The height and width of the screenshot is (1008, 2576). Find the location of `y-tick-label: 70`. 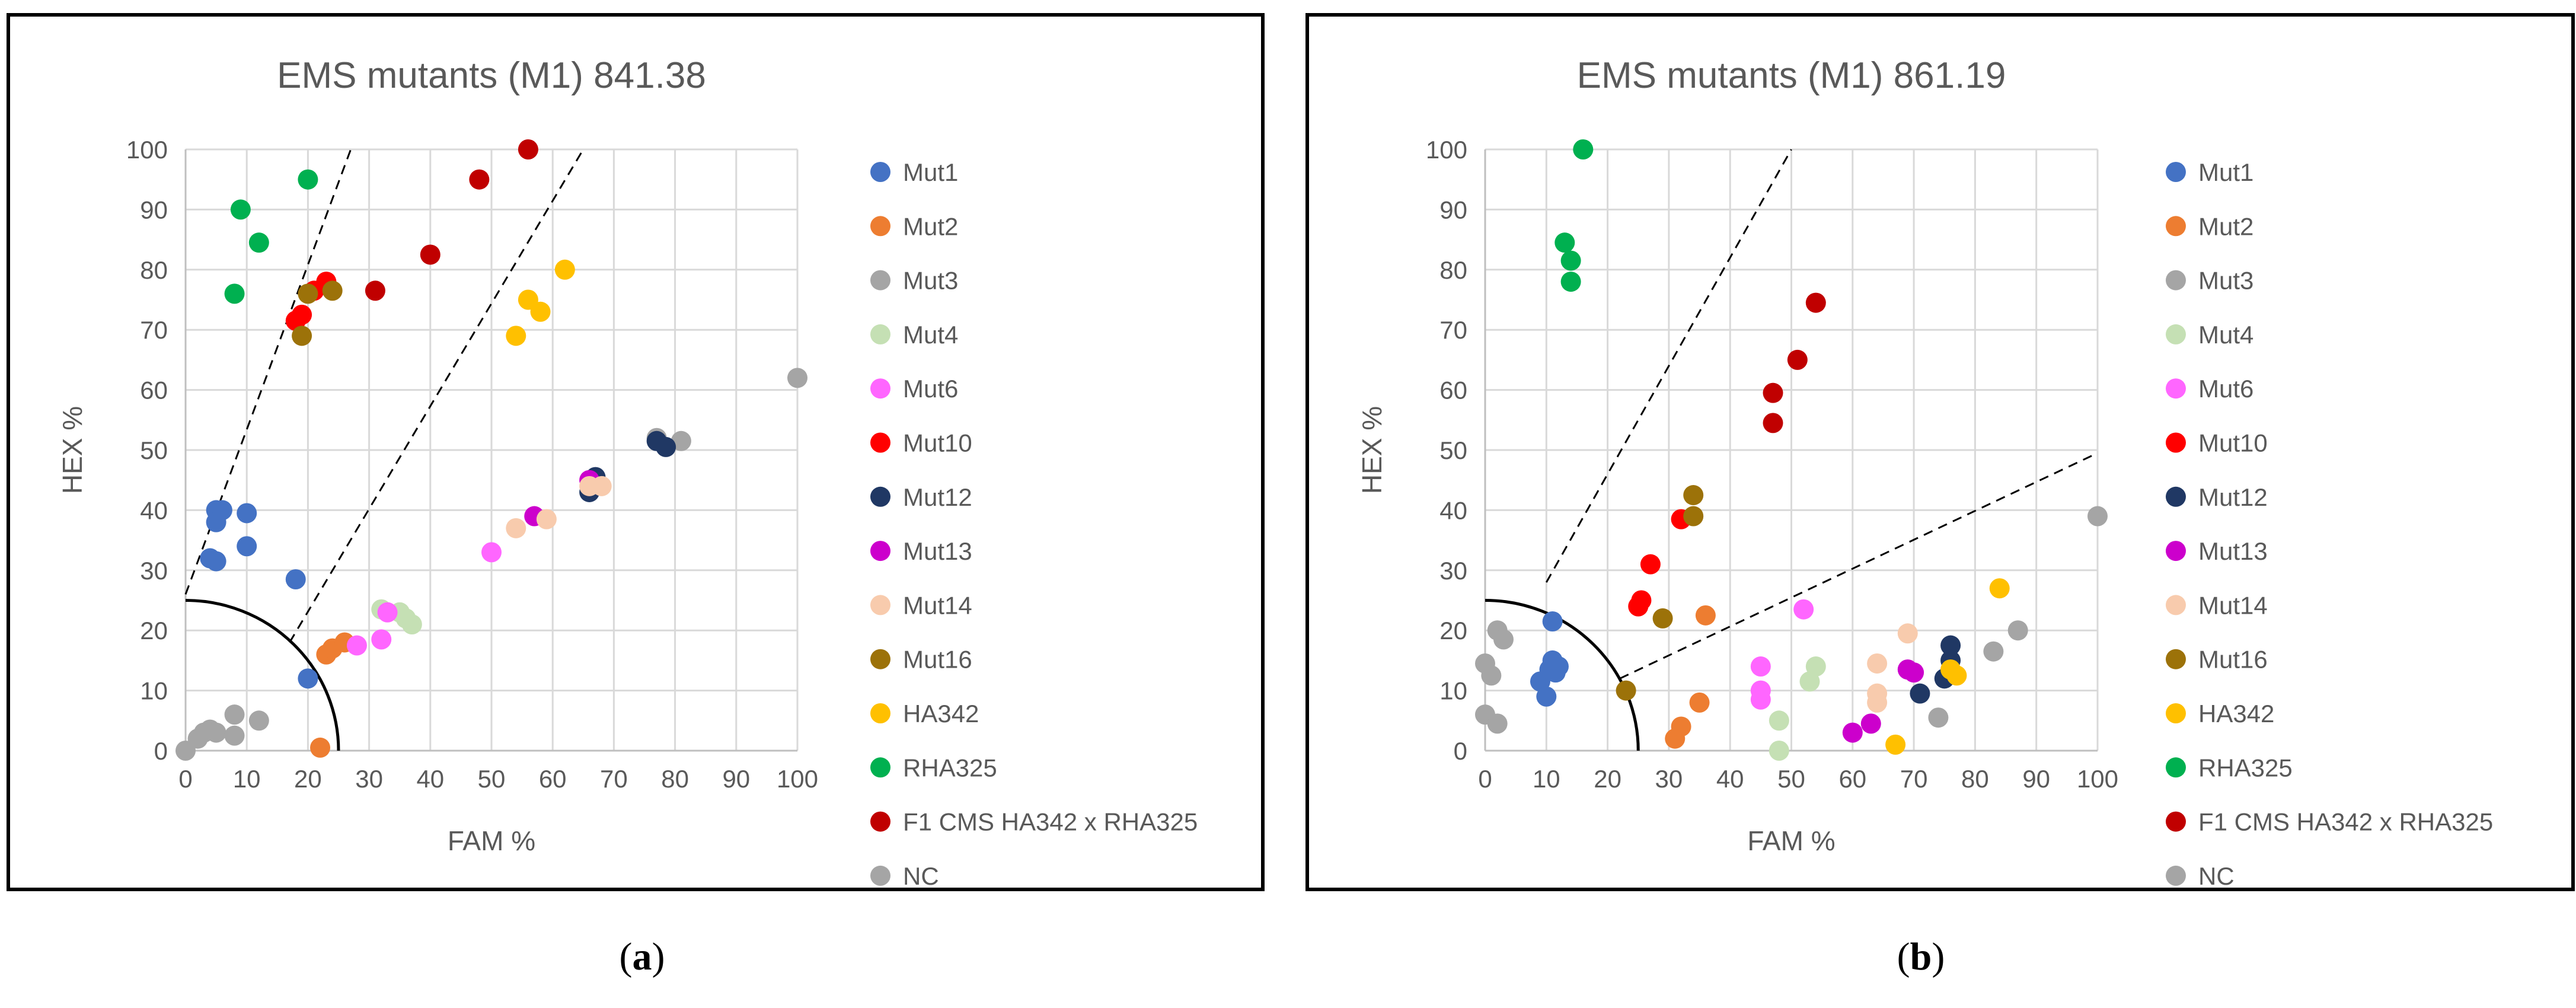

y-tick-label: 70 is located at coordinates (154, 330).